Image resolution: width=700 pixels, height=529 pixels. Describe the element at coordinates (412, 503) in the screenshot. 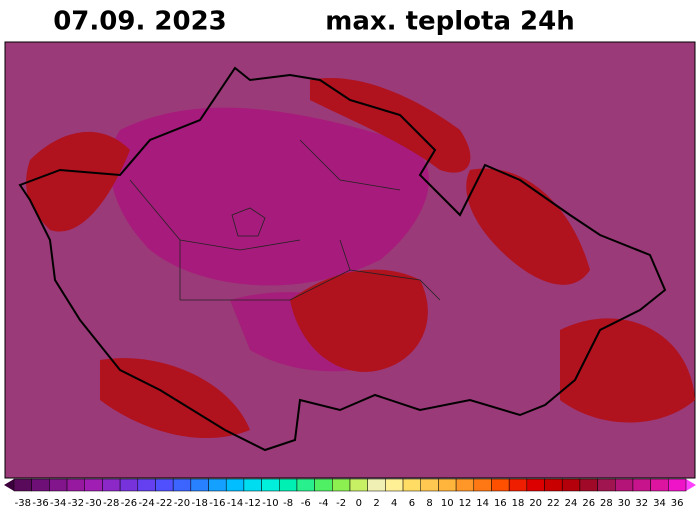

I see `scale-label: 6` at that location.